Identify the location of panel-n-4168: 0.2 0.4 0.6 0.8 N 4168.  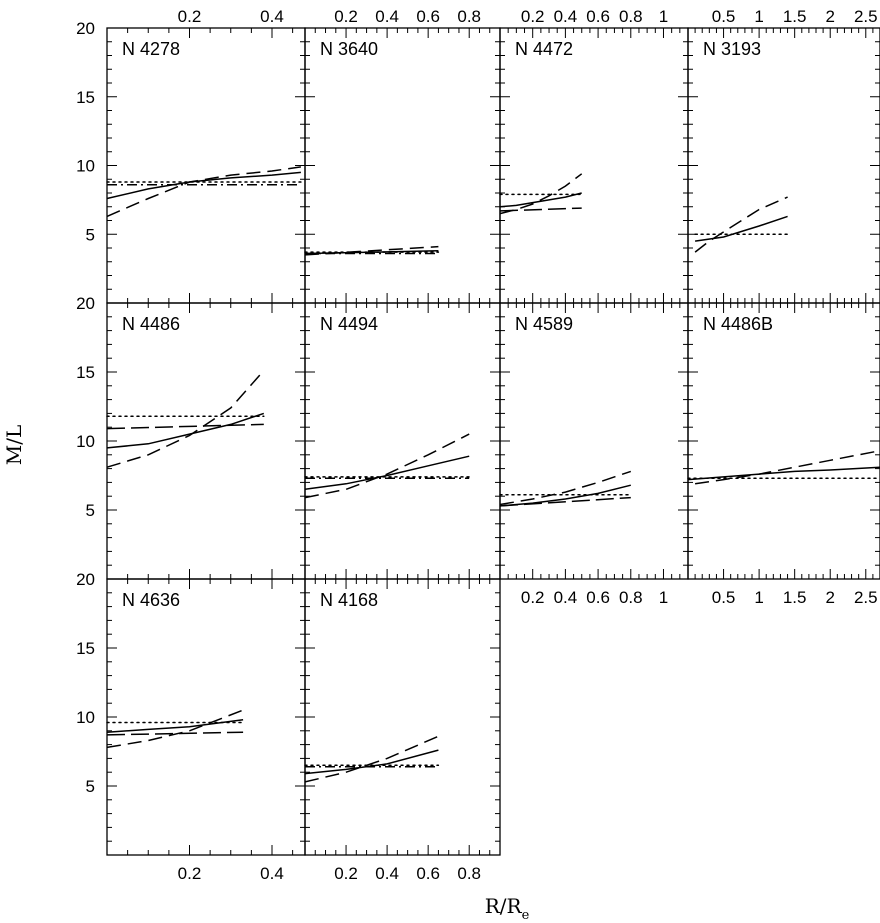
(402, 730).